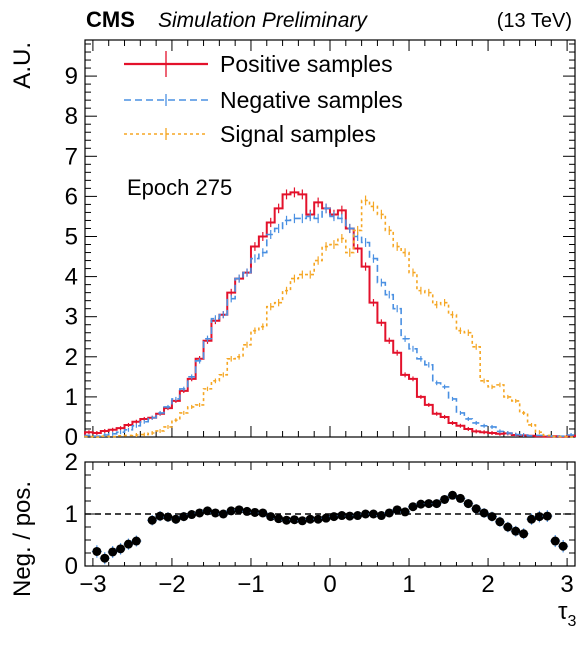 The height and width of the screenshot is (647, 580). What do you see at coordinates (571, 621) in the screenshot?
I see `x-axis-label-sub: 3` at bounding box center [571, 621].